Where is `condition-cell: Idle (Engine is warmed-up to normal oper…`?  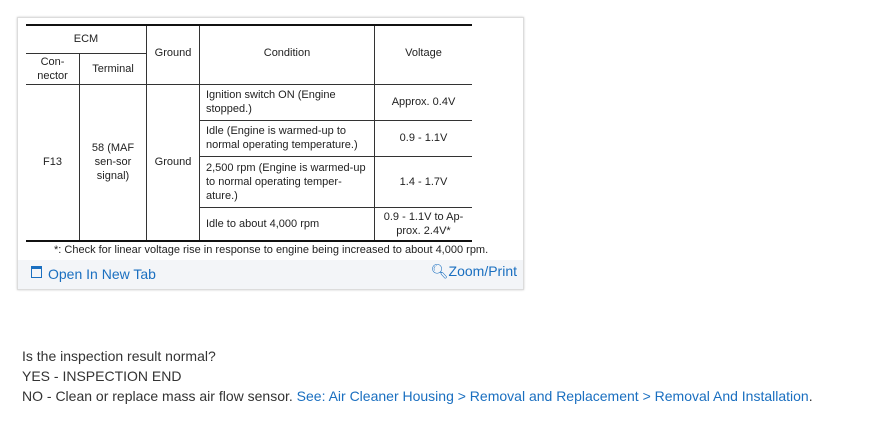 condition-cell: Idle (Engine is warmed-up to normal oper… is located at coordinates (287, 138).